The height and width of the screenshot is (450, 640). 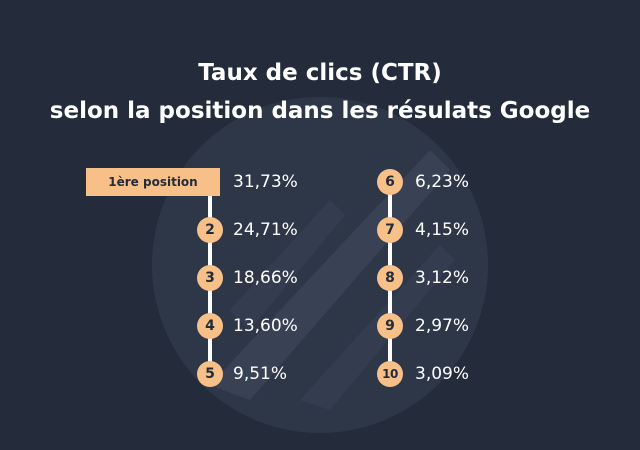 I want to click on position-marker: 7, so click(x=390, y=230).